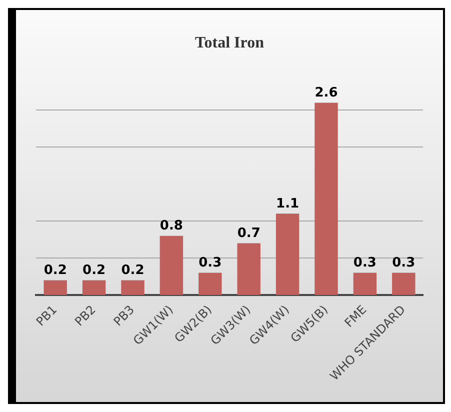 The height and width of the screenshot is (412, 451). I want to click on x-tick-label: PB2, so click(85, 315).